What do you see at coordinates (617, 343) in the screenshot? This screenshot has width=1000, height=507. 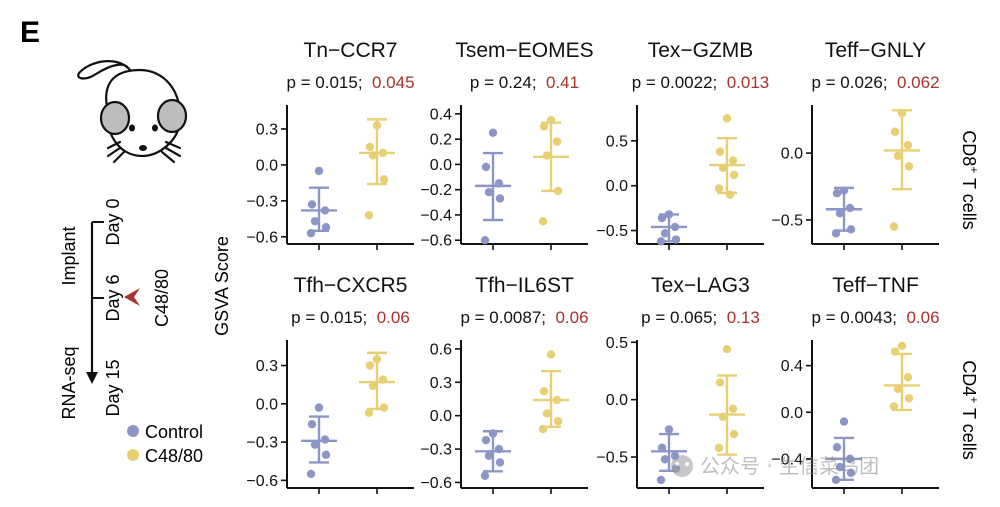 I see `y-tick-label: 0.5` at bounding box center [617, 343].